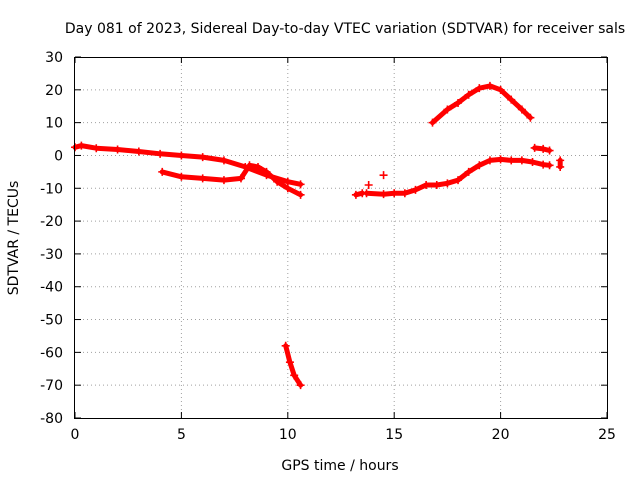  I want to click on x-tick-label: 10, so click(288, 435).